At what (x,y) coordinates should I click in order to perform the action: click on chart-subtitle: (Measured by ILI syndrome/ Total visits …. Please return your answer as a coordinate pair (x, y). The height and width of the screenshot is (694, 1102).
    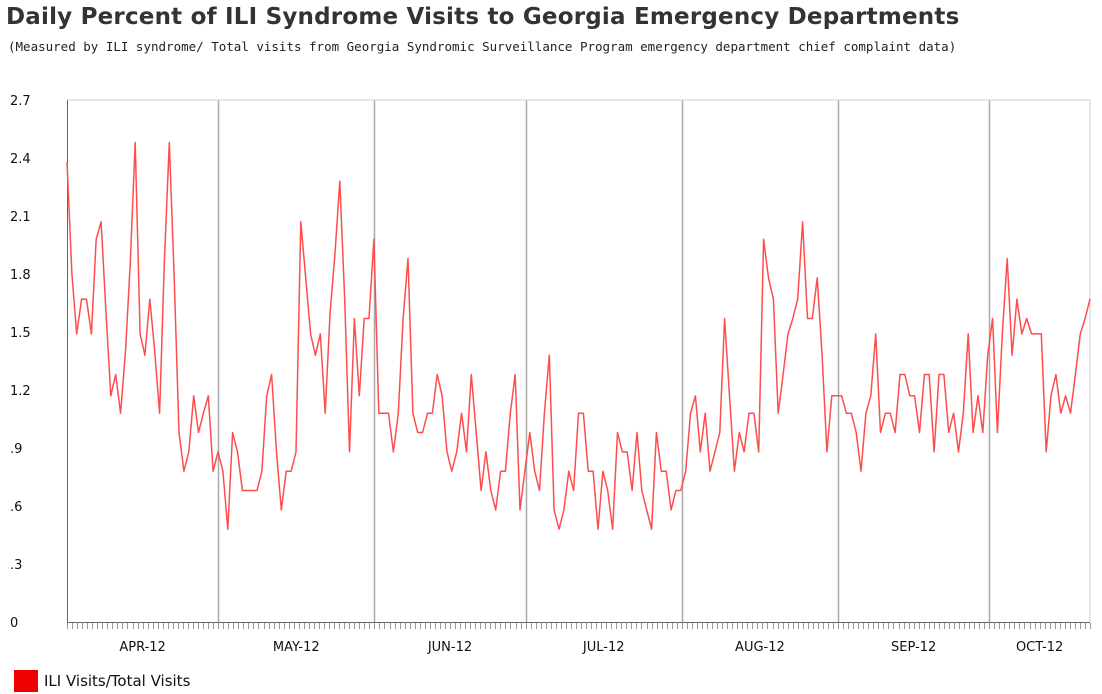
    Looking at the image, I should click on (482, 46).